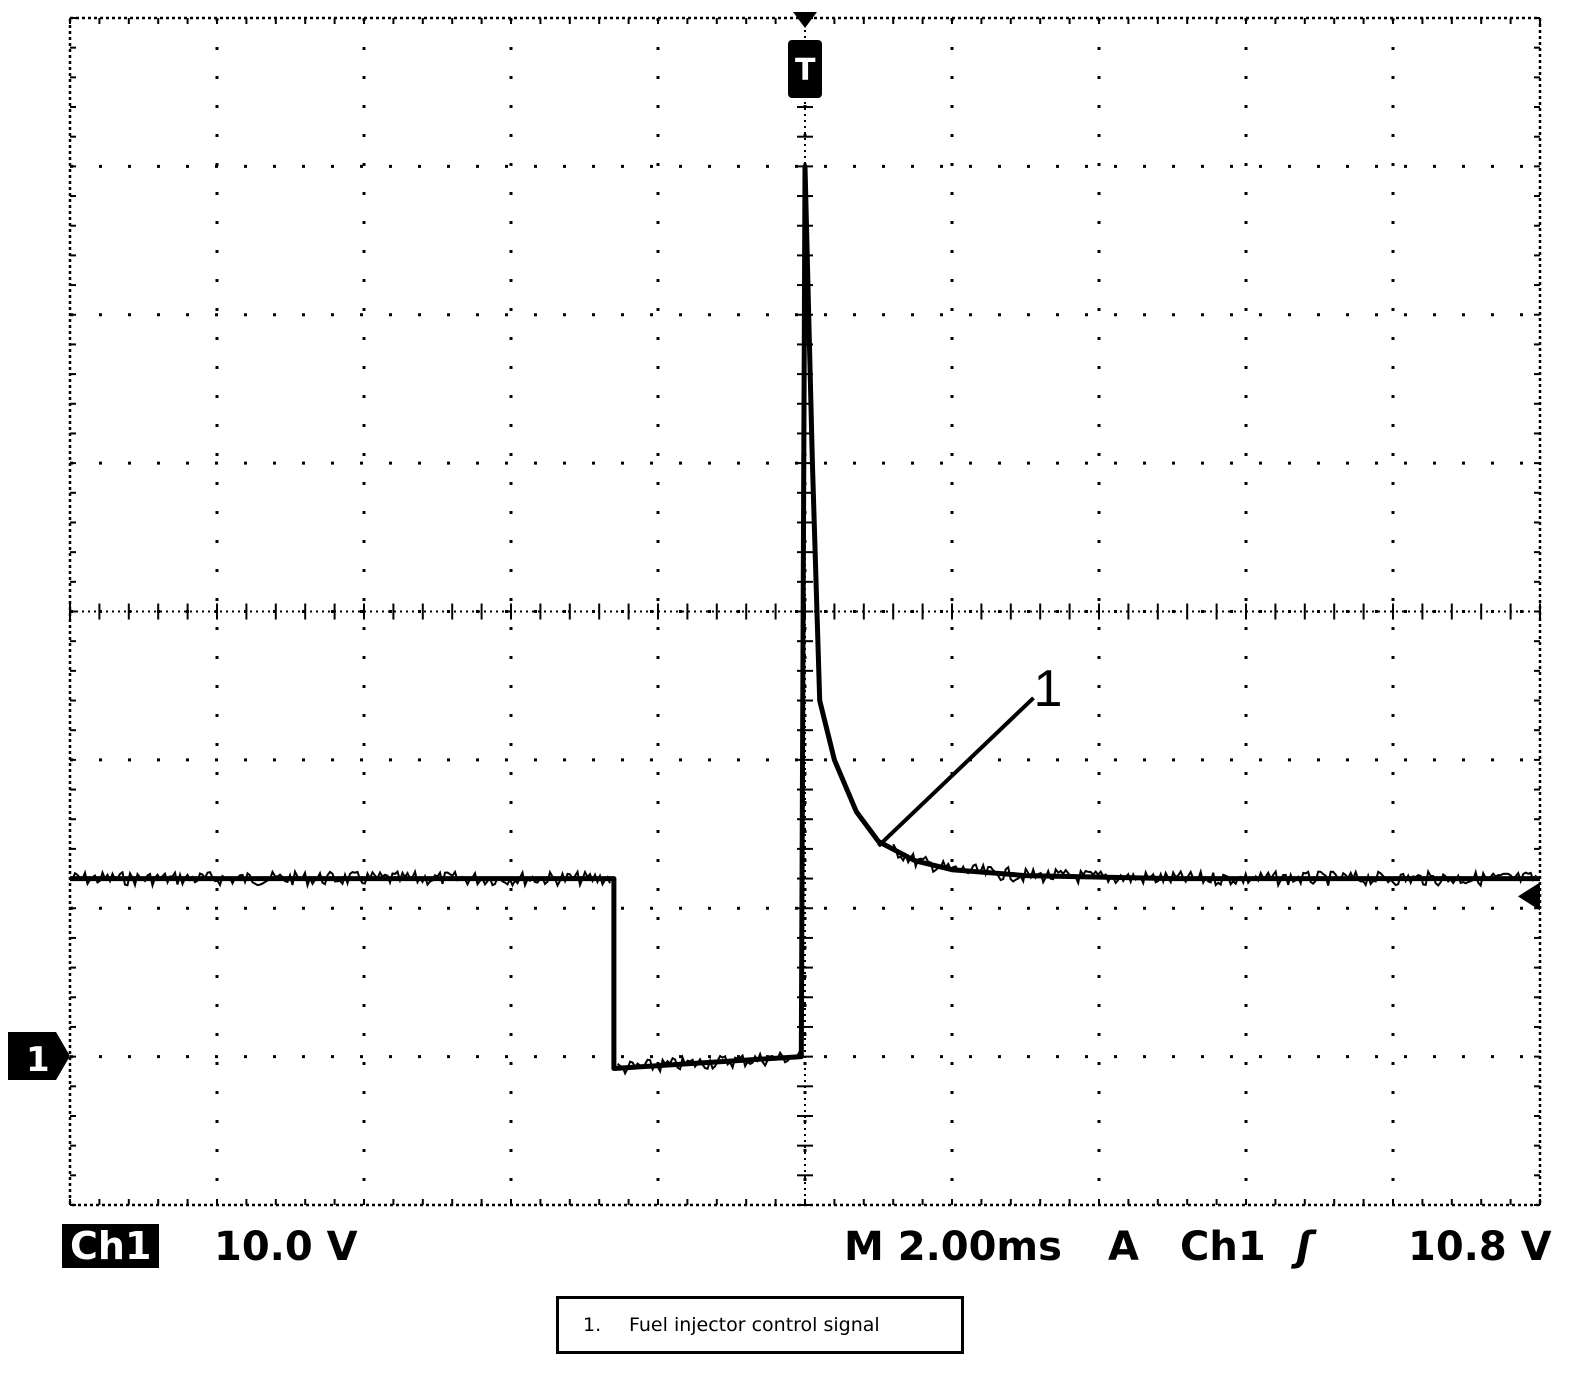 Image resolution: width=1584 pixels, height=1384 pixels. What do you see at coordinates (1529, 896) in the screenshot?
I see `trigger-level-marker` at bounding box center [1529, 896].